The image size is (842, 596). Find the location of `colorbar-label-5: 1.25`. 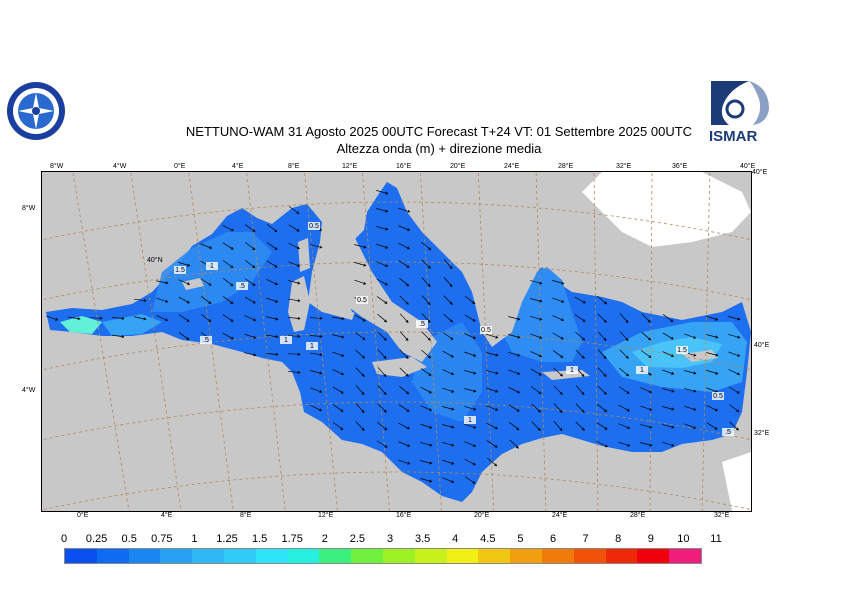

colorbar-label-5: 1.25 is located at coordinates (227, 539).